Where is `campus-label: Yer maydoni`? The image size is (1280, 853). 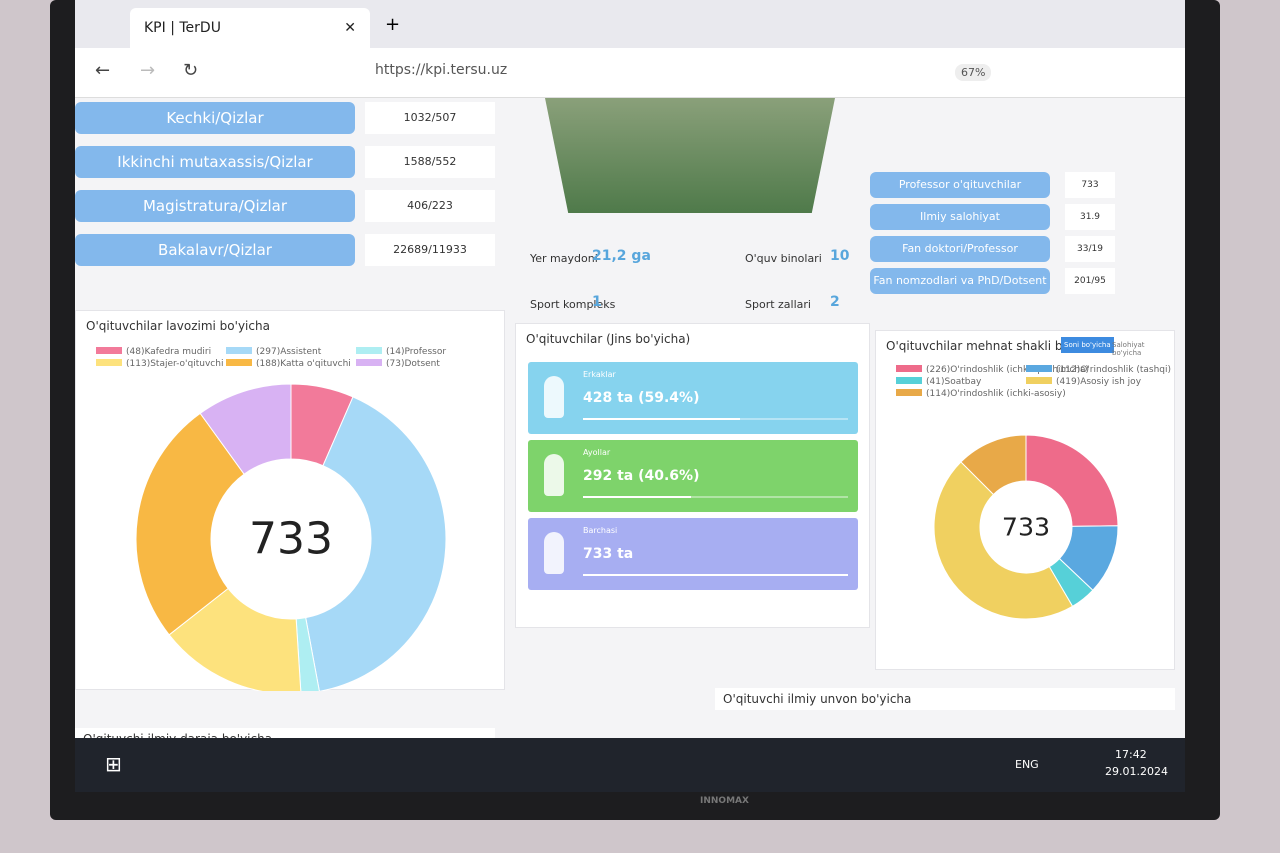
campus-label: Yer maydoni is located at coordinates (564, 258).